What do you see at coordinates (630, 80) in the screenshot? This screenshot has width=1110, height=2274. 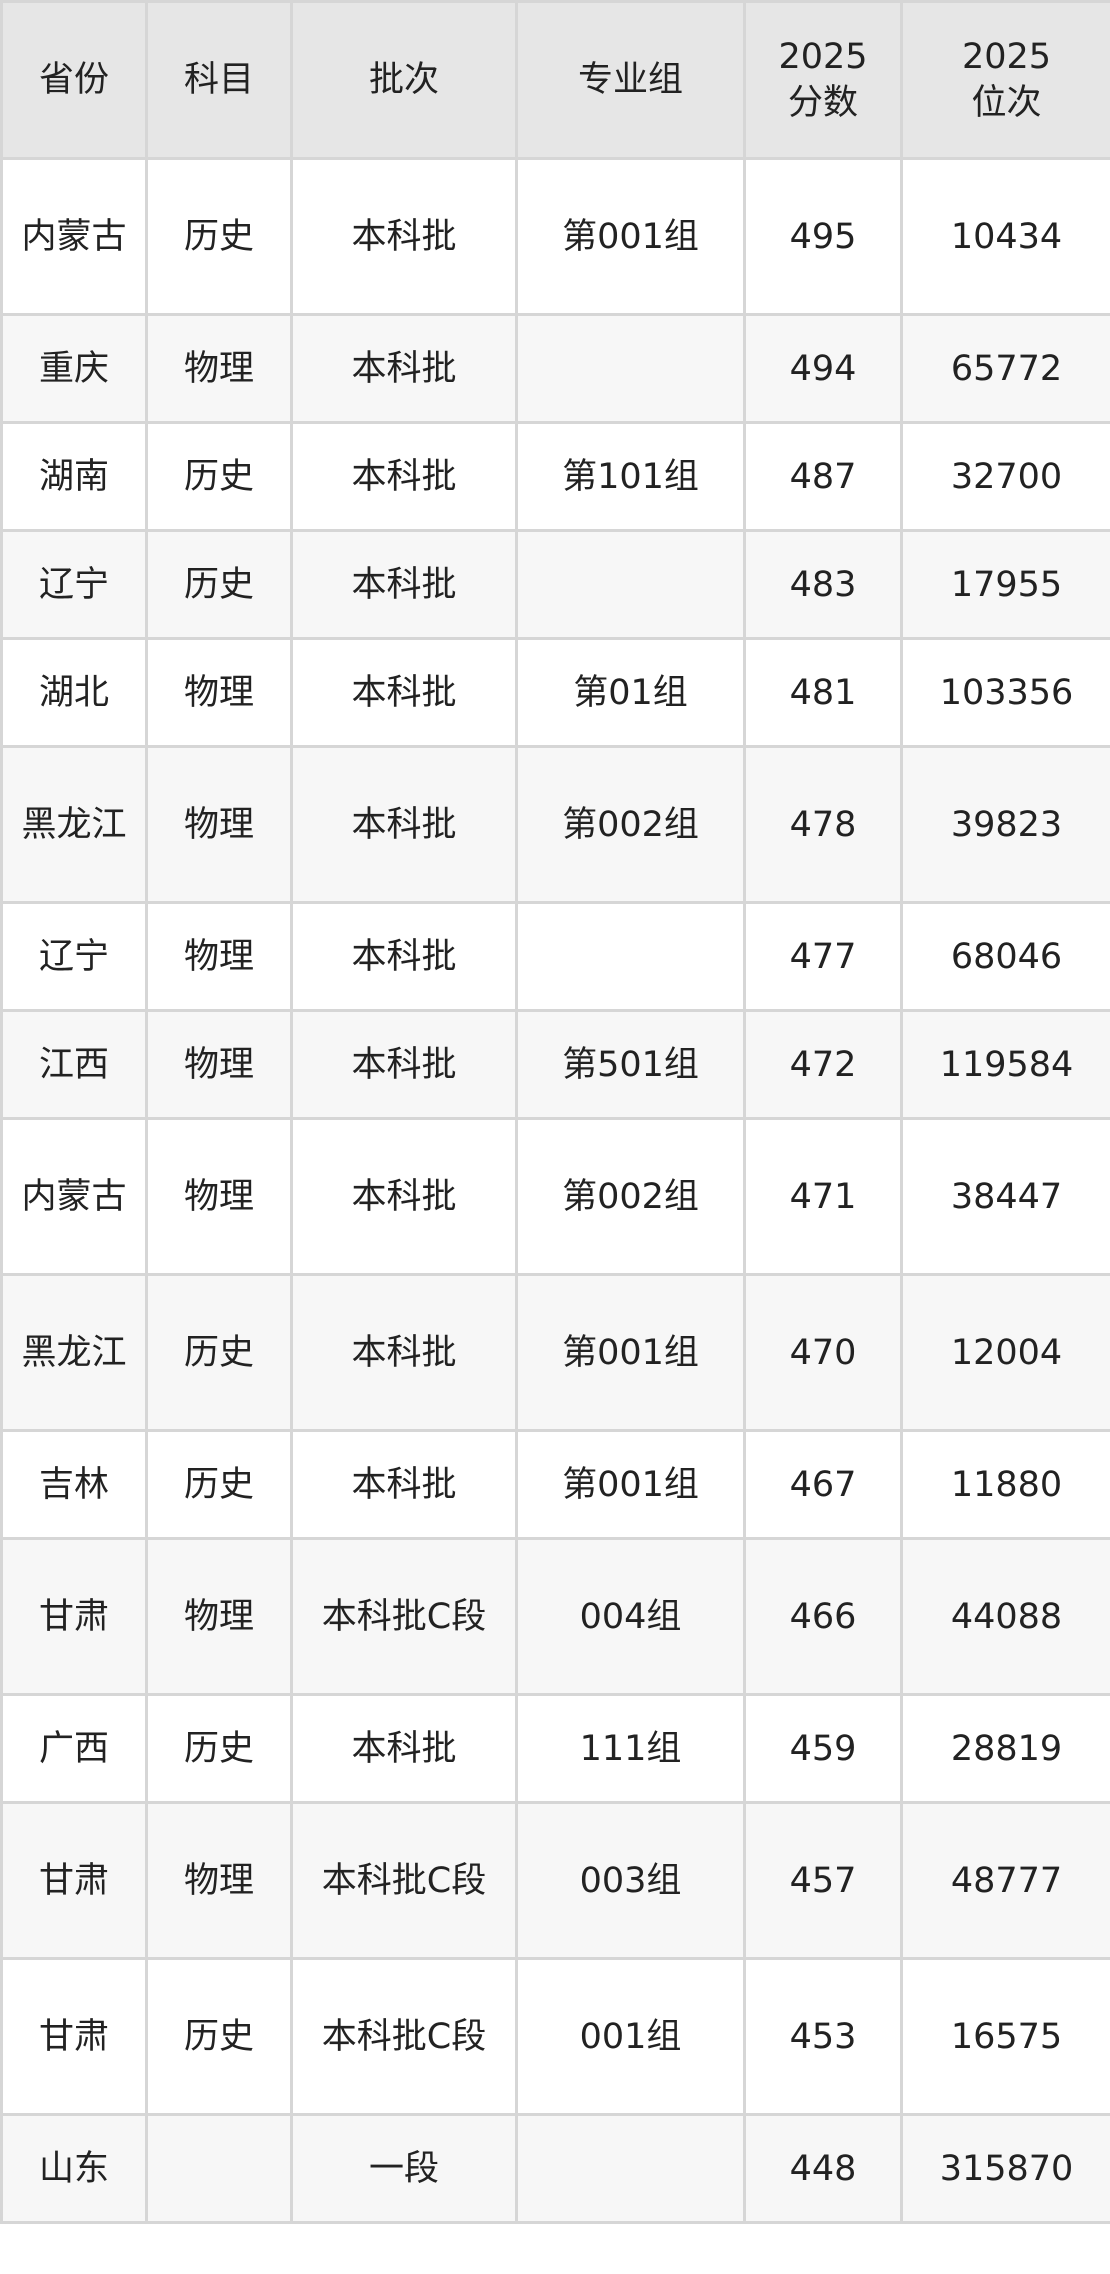 I see `header-group: 专业组` at bounding box center [630, 80].